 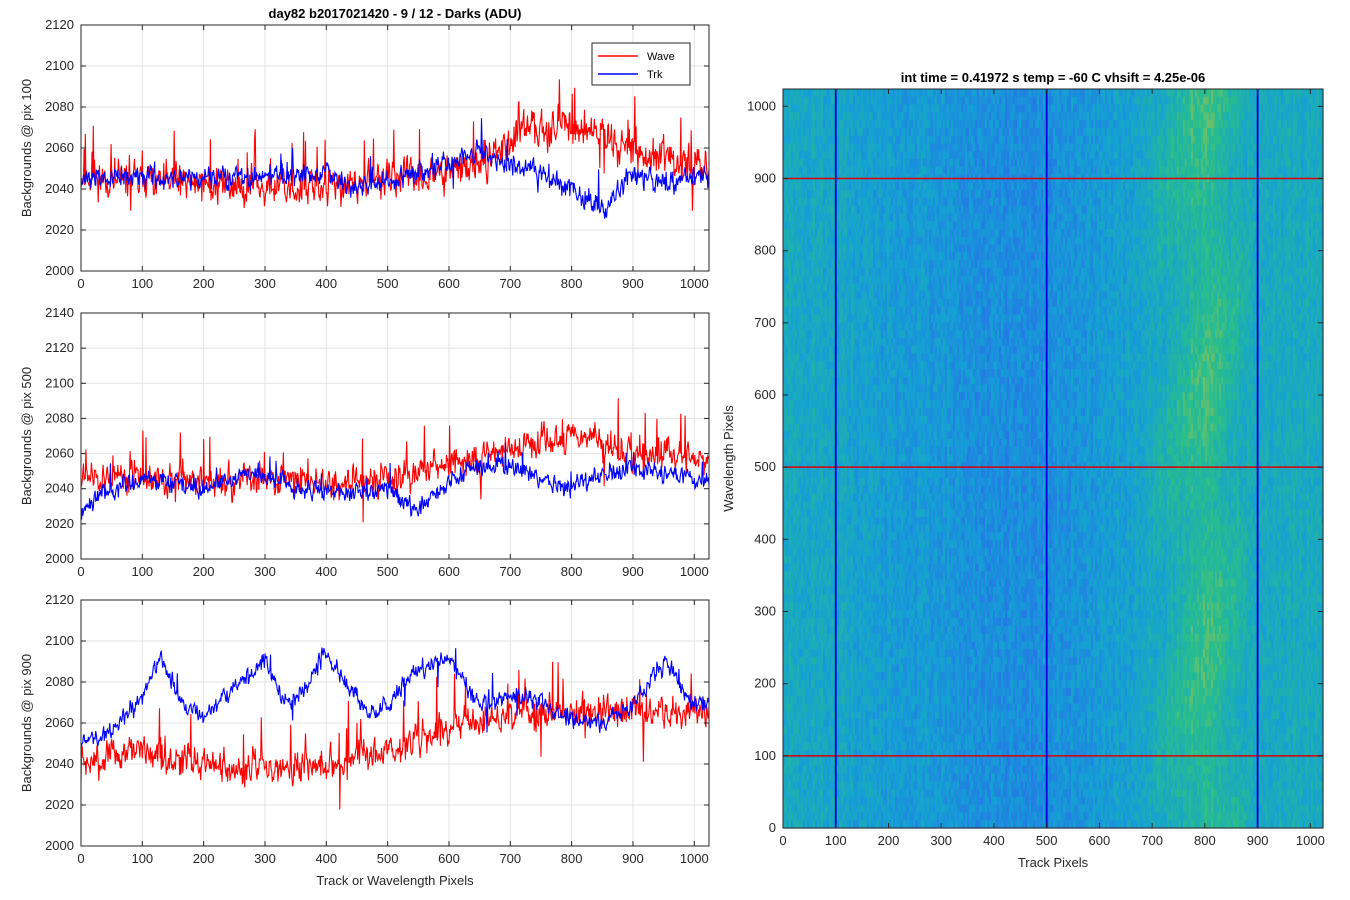 What do you see at coordinates (395, 880) in the screenshot?
I see `x-axis-label: Track or Wavelength Pixels` at bounding box center [395, 880].